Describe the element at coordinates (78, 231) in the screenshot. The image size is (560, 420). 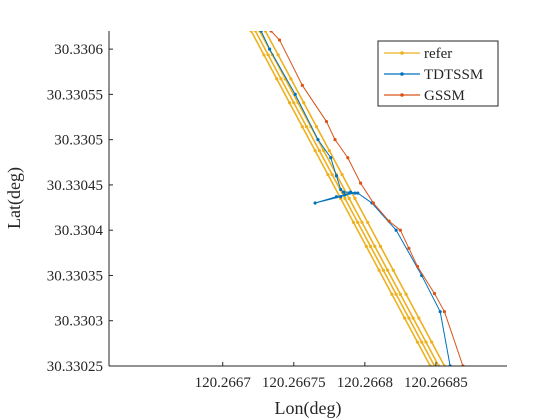
I see `y-tick-label: 30.3304` at that location.